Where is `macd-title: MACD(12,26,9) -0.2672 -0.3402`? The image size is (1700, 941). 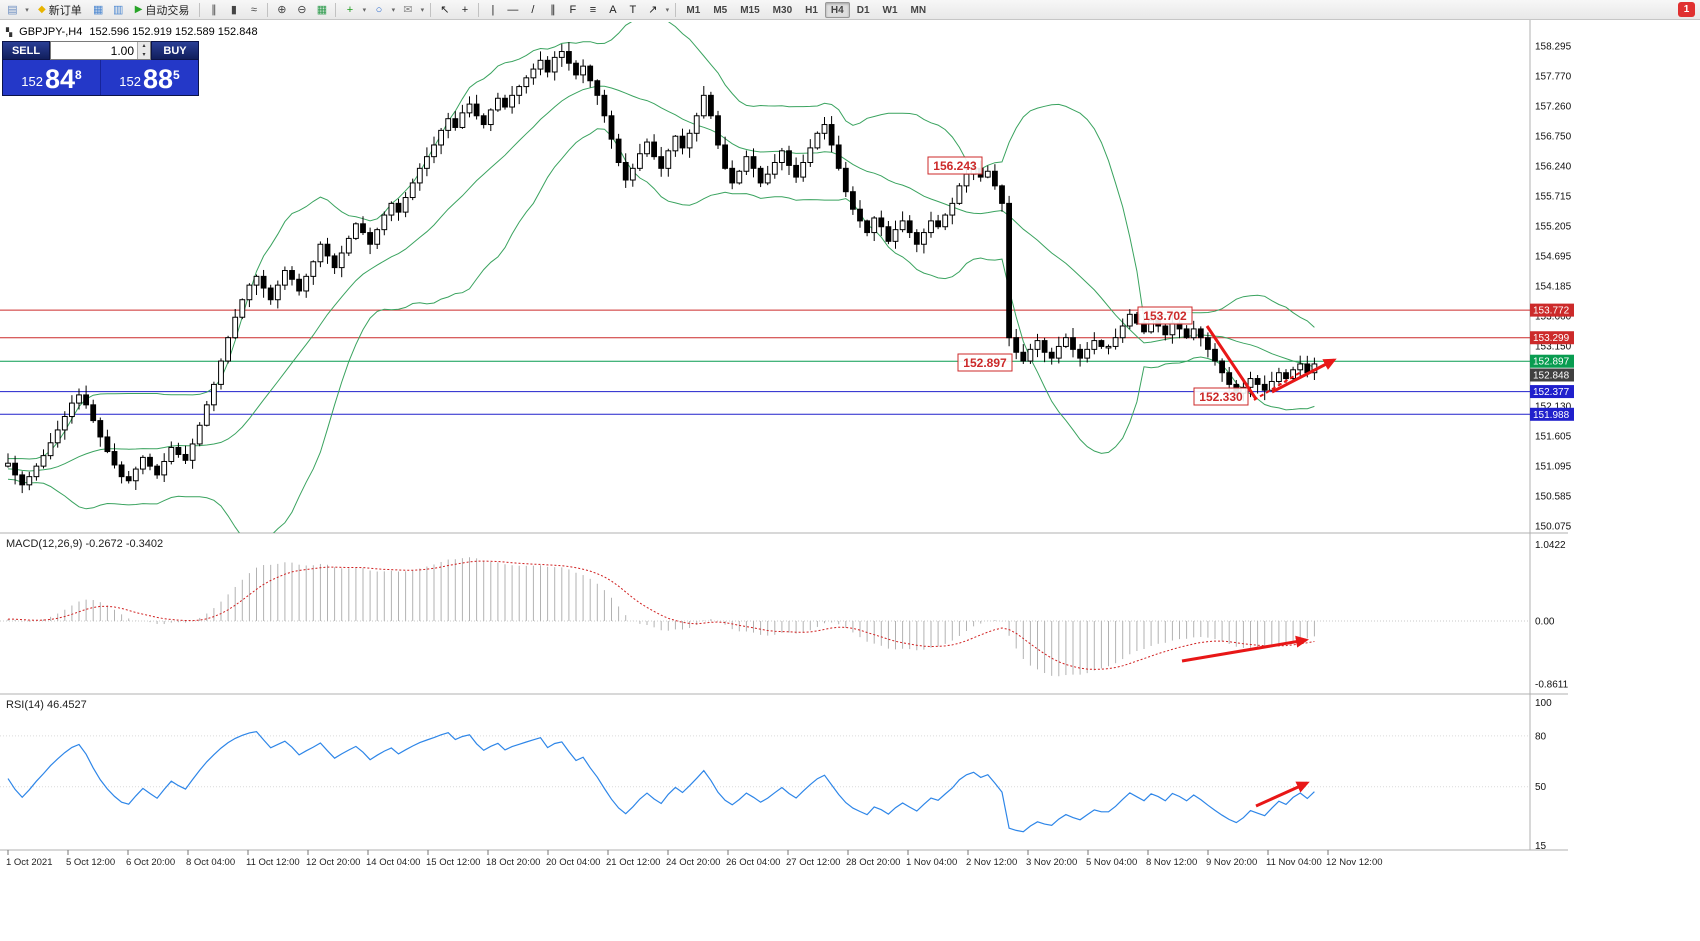
macd-title: MACD(12,26,9) -0.2672 -0.3402 is located at coordinates (84, 544).